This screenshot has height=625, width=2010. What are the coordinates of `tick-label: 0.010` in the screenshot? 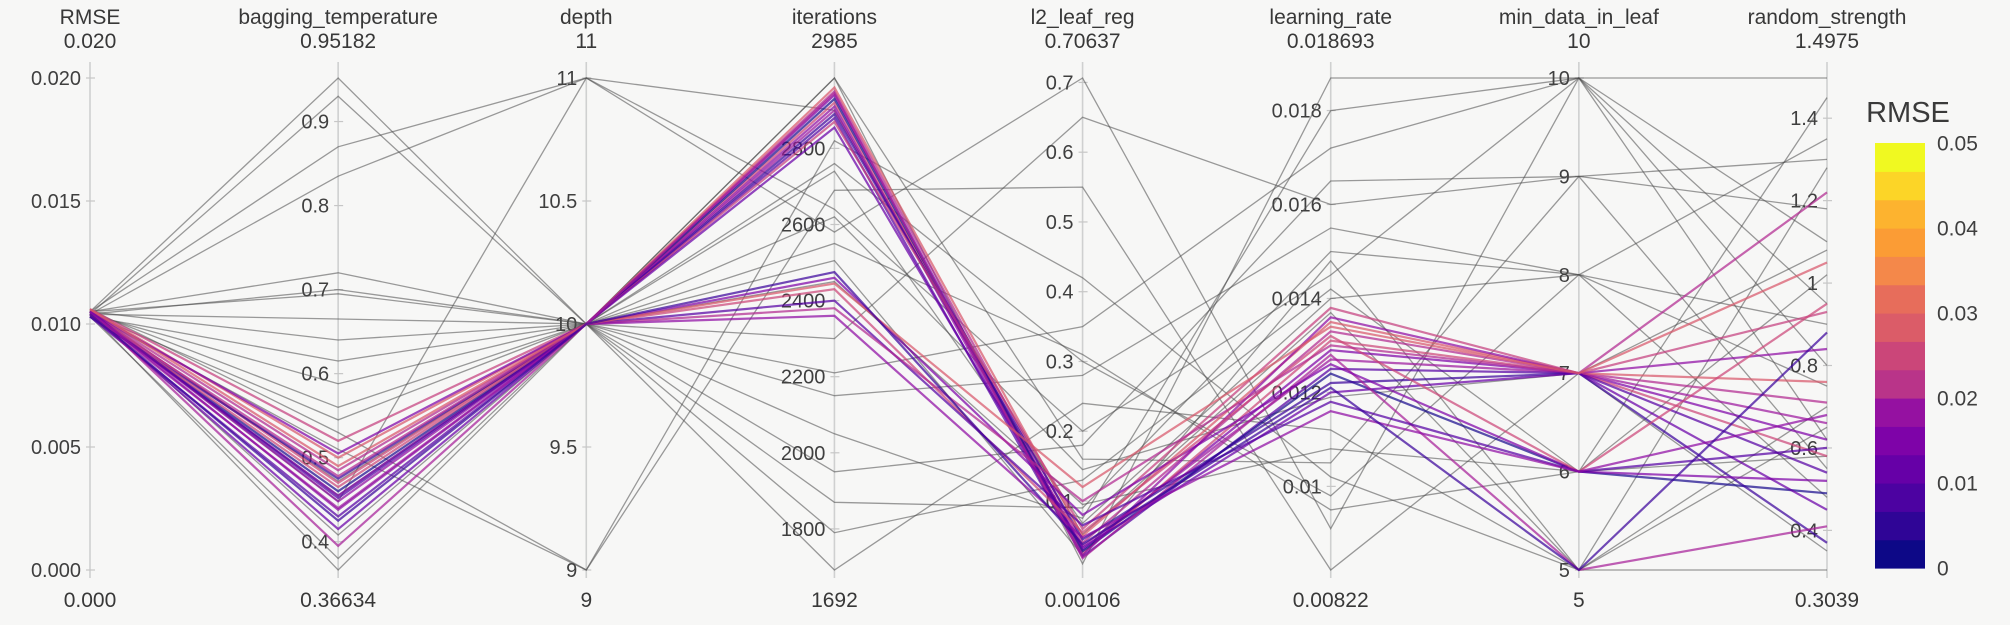 It's located at (56, 325).